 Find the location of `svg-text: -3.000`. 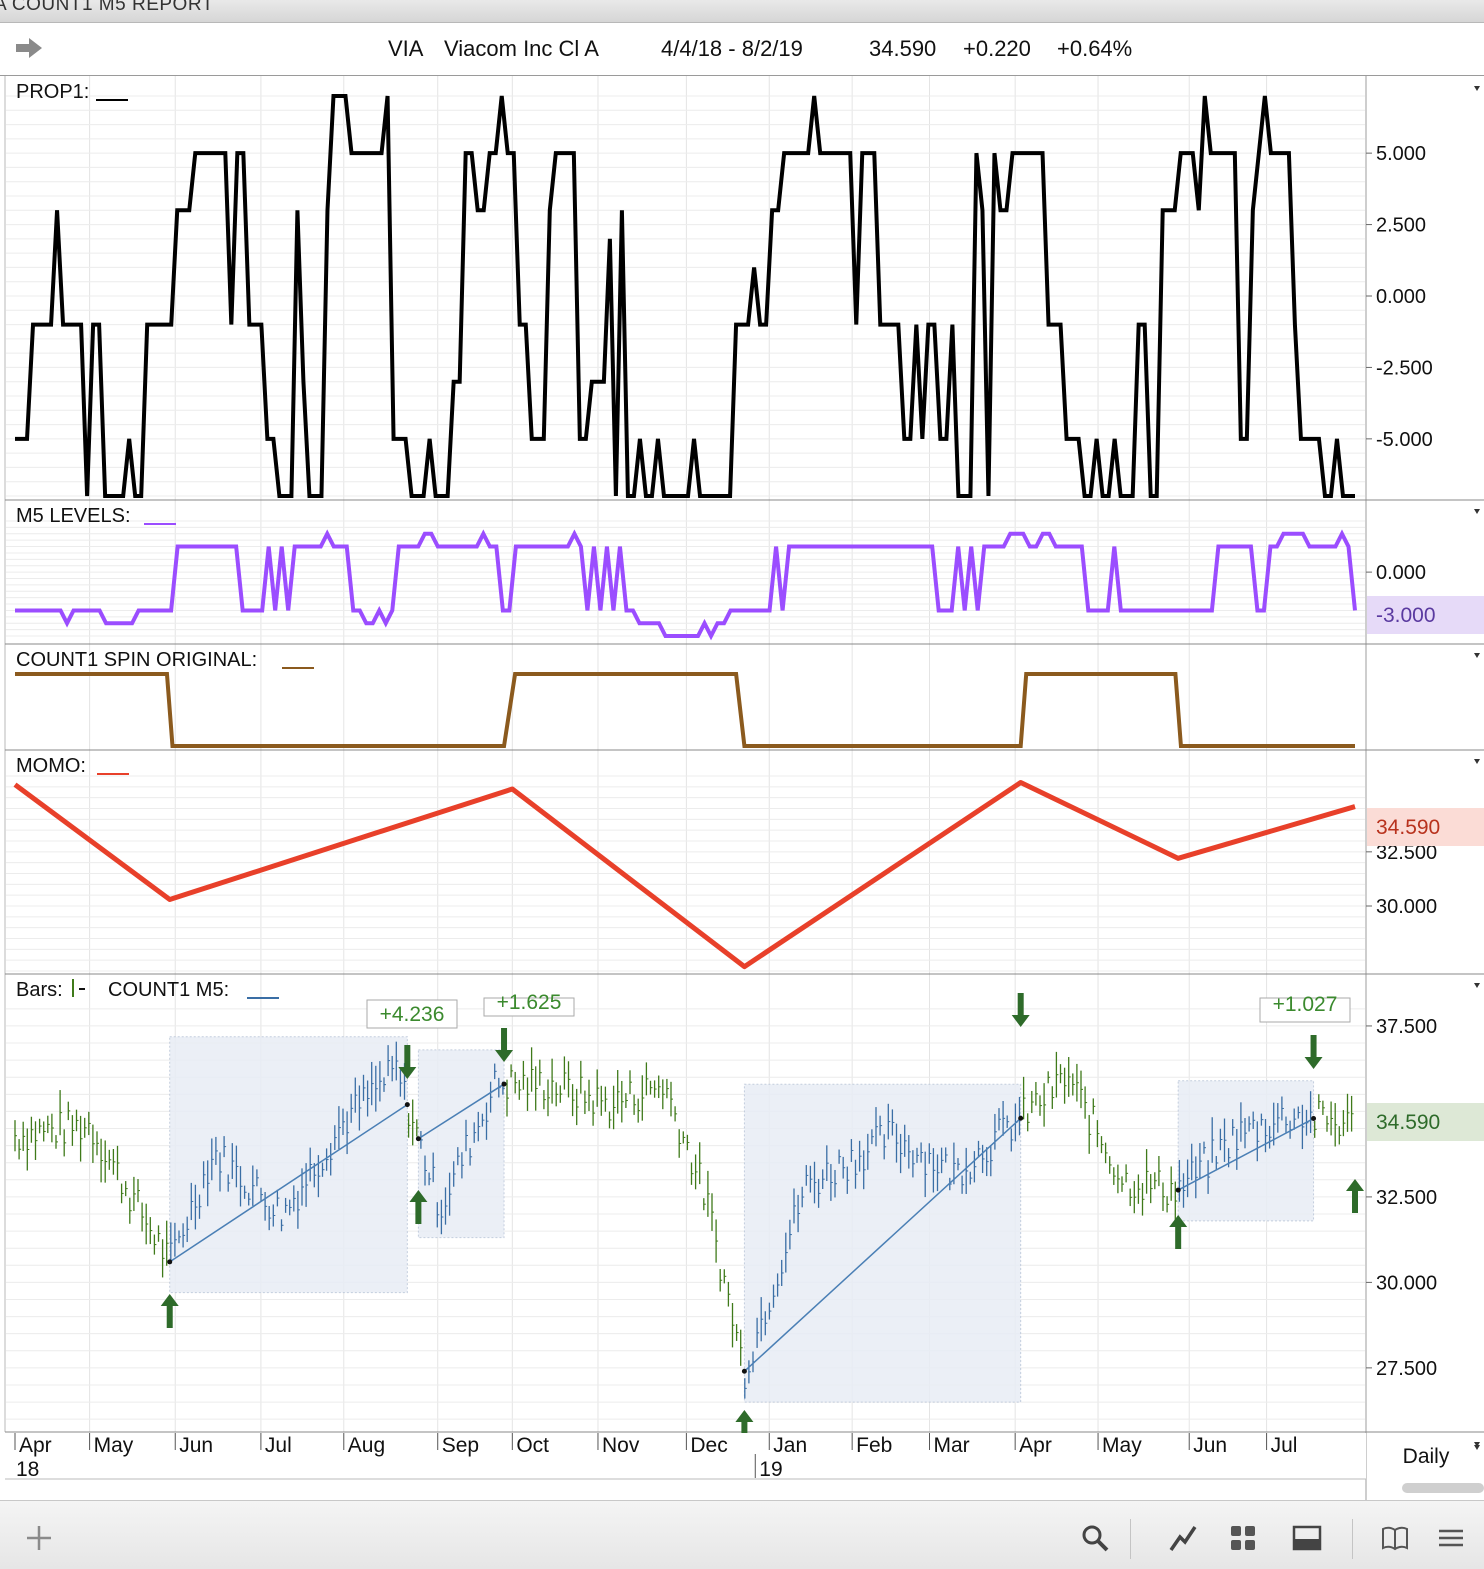

svg-text: -3.000 is located at coordinates (1406, 615).